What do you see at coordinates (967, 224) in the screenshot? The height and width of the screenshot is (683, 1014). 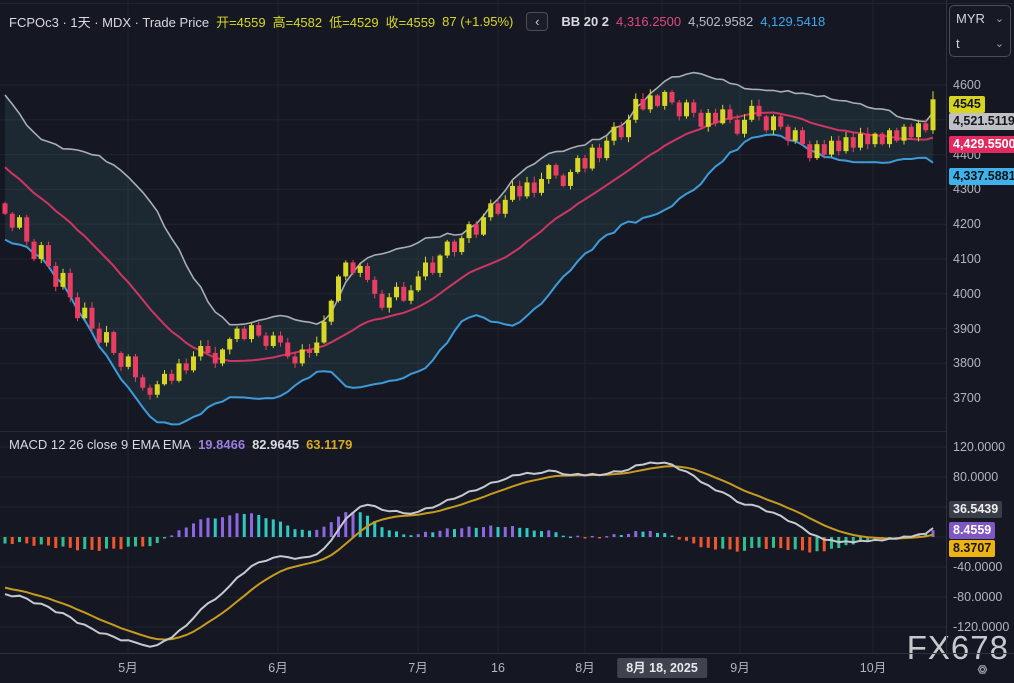 I see `price-tick-label: 4200` at bounding box center [967, 224].